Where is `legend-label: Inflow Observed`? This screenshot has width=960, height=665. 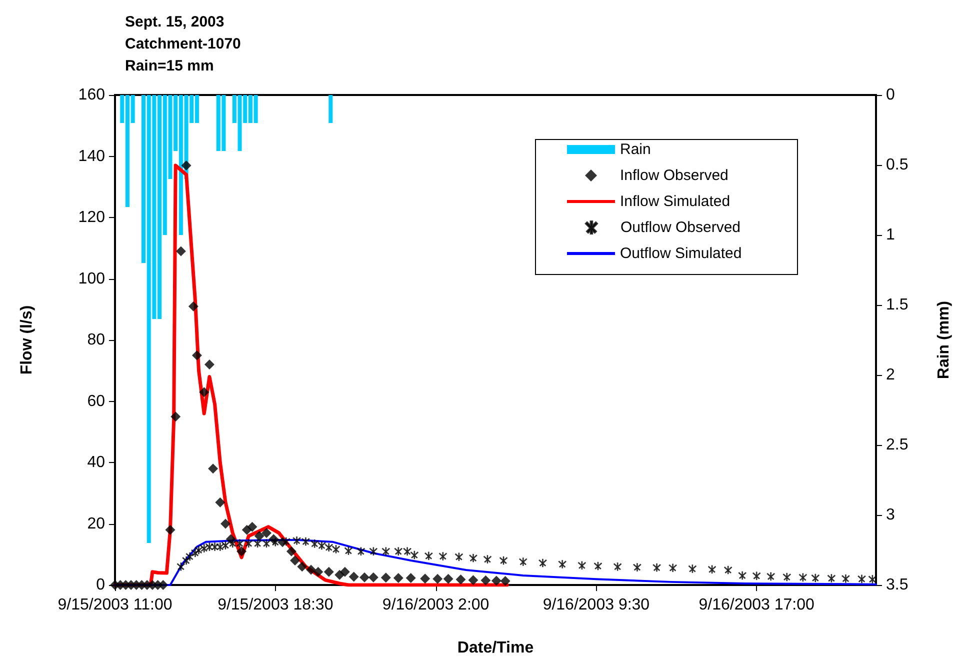
legend-label: Inflow Observed is located at coordinates (674, 175).